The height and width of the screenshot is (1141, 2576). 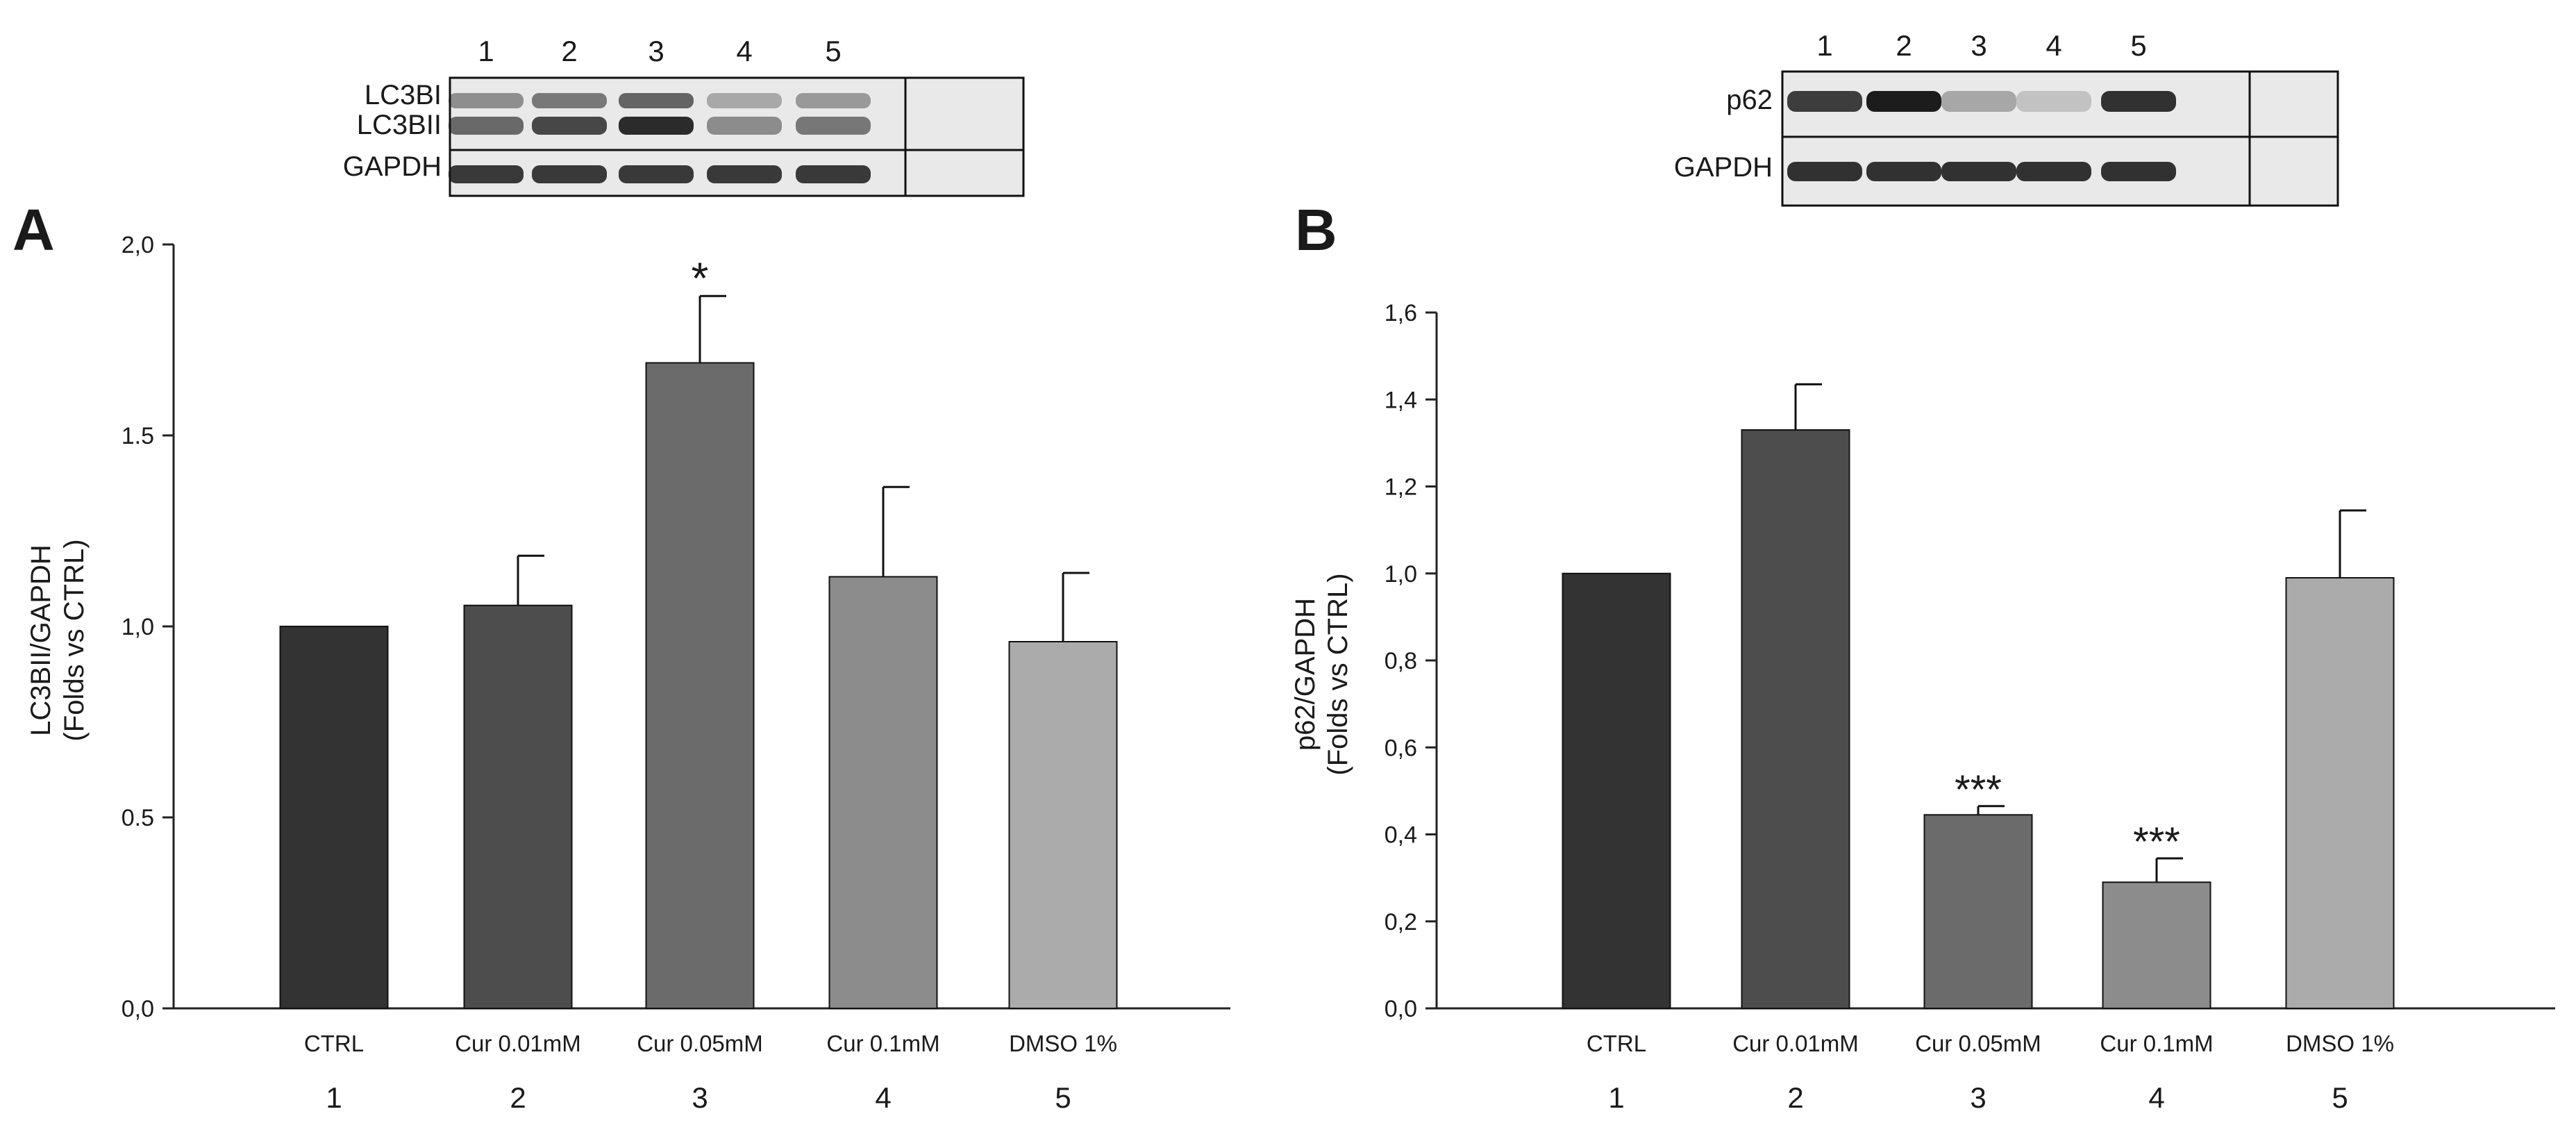 What do you see at coordinates (138, 818) in the screenshot?
I see `y-tick-label: 0.5` at bounding box center [138, 818].